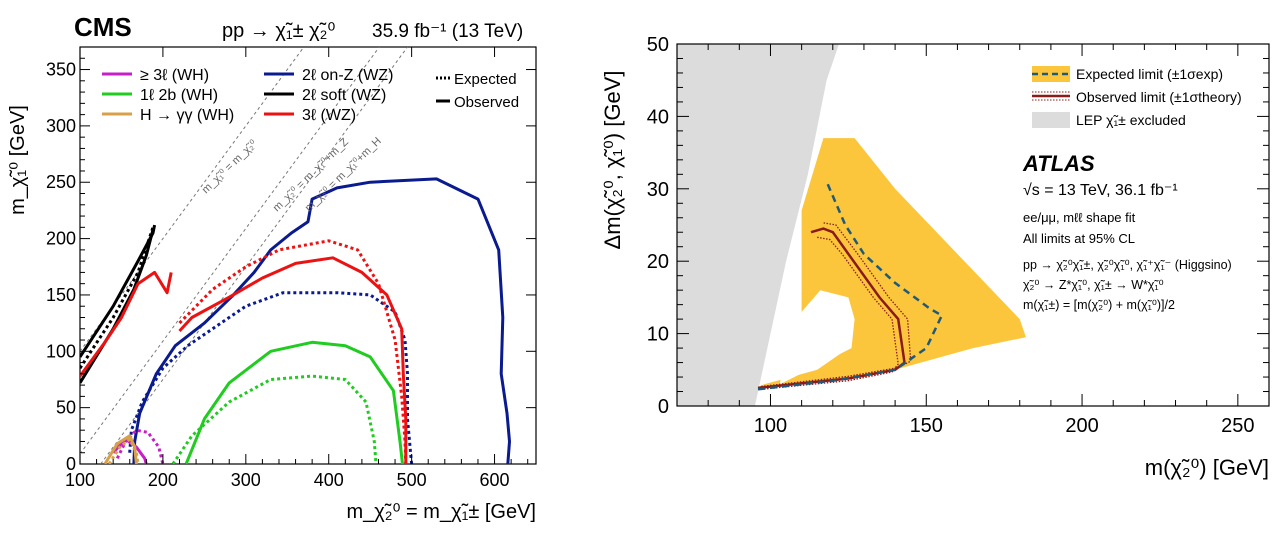 This screenshot has width=1281, height=535. Describe the element at coordinates (447, 31) in the screenshot. I see `cms-lumi-label: 35.9 fb⁻¹ (13 TeV)` at that location.